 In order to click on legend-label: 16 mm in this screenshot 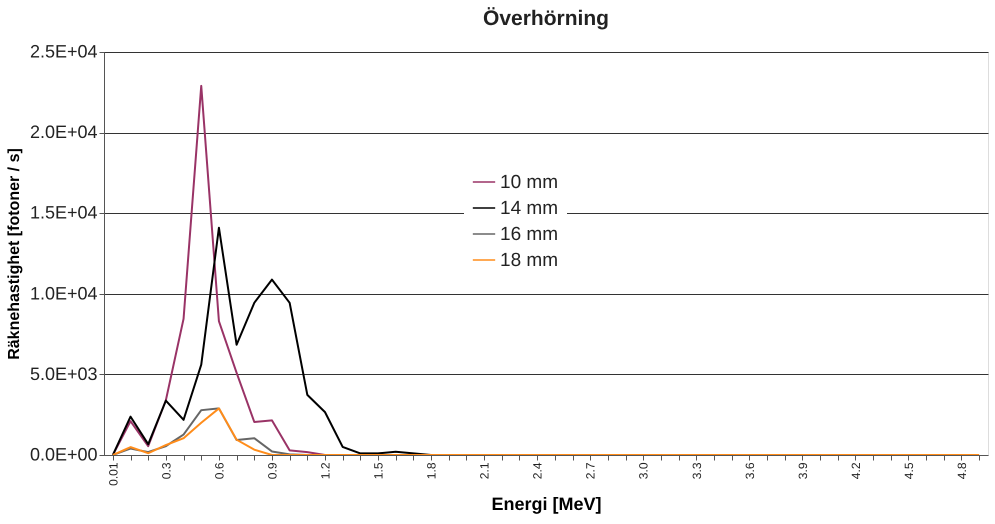, I will do `click(529, 234)`.